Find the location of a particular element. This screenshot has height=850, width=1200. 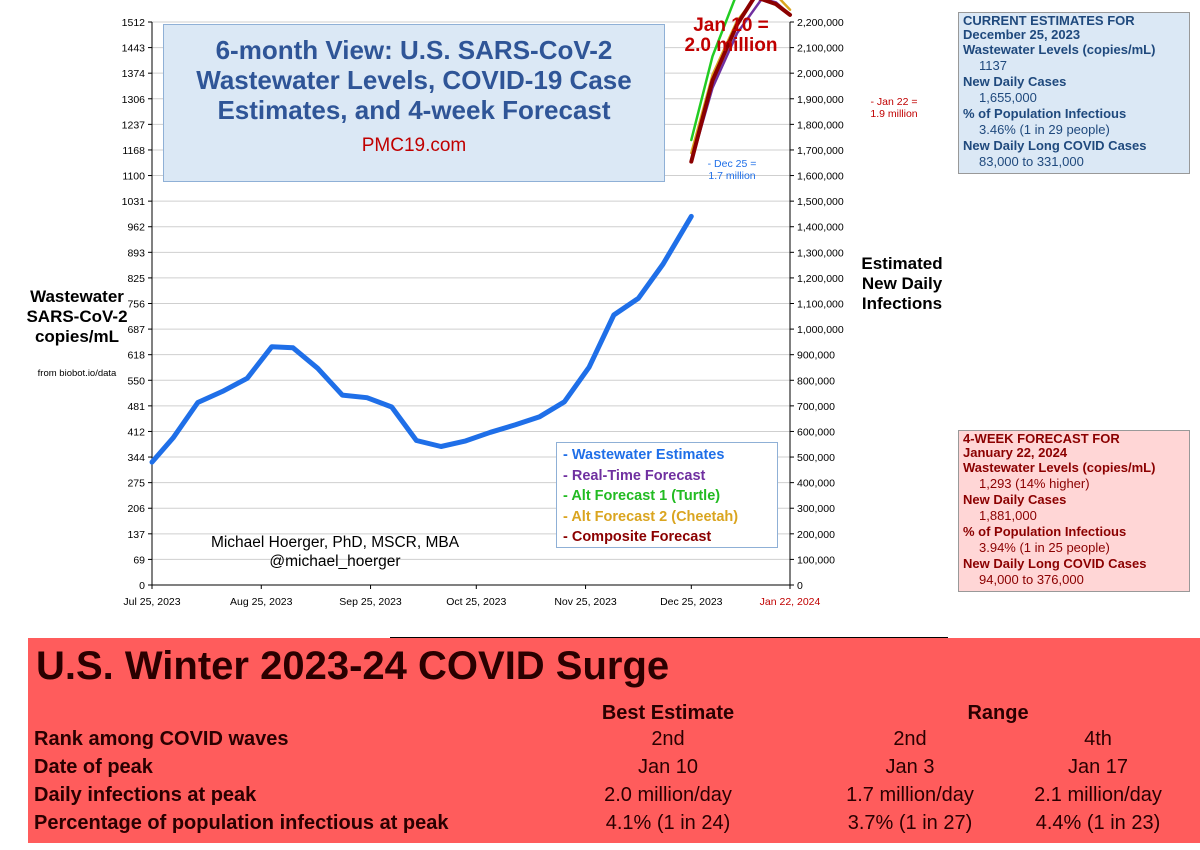

left-tick-label: 481 is located at coordinates (136, 407).